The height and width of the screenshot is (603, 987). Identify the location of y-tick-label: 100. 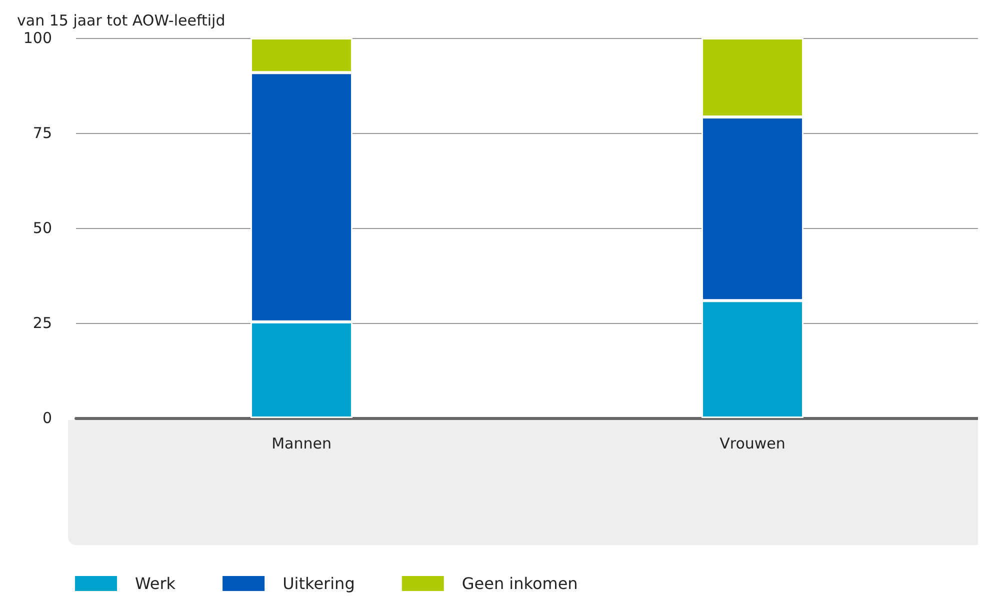
(37, 38).